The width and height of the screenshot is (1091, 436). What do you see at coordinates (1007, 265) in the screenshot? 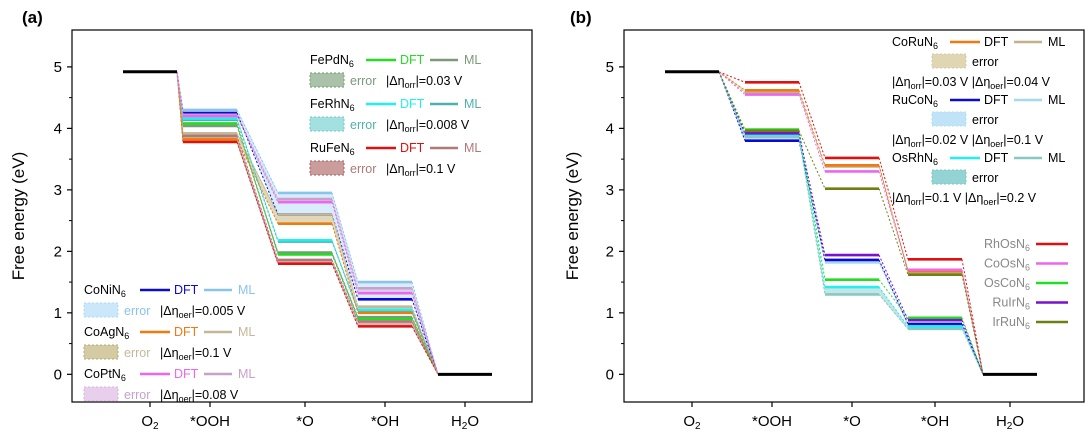
I see `panel-b-legend-line-name: CoOsN6` at bounding box center [1007, 265].